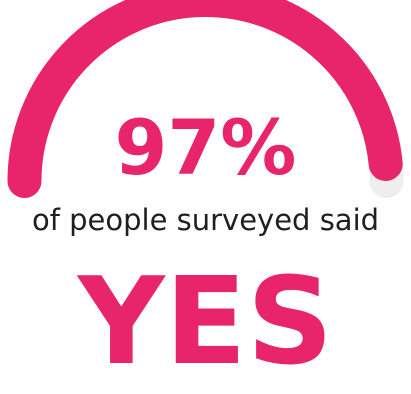 Image resolution: width=411 pixels, height=394 pixels. What do you see at coordinates (205, 220) in the screenshot?
I see `survey-caption: of people surveyed said` at bounding box center [205, 220].